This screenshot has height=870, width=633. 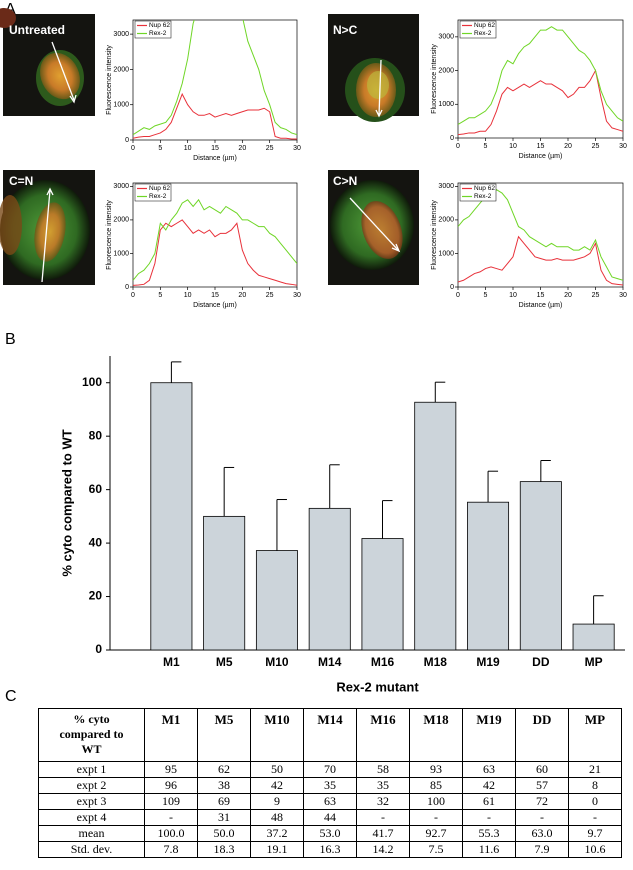 I want to click on table-cell: 11.6, so click(x=489, y=849).